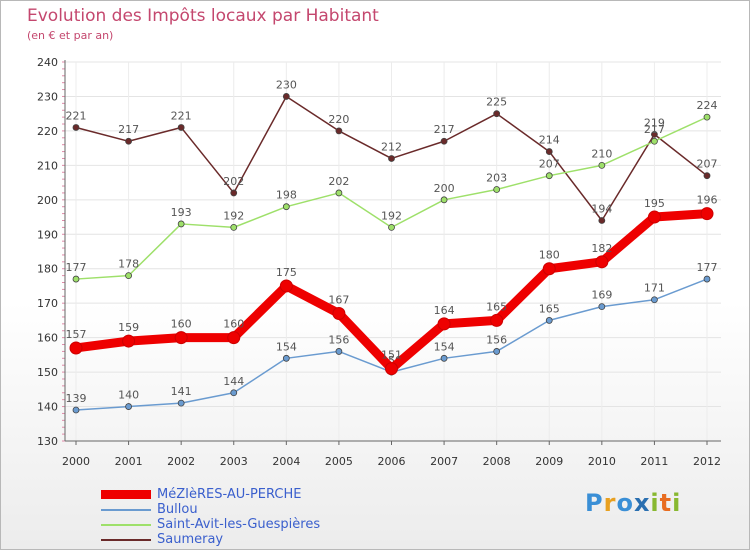 This screenshot has width=750, height=550. What do you see at coordinates (496, 339) in the screenshot?
I see `data-label: 156` at bounding box center [496, 339].